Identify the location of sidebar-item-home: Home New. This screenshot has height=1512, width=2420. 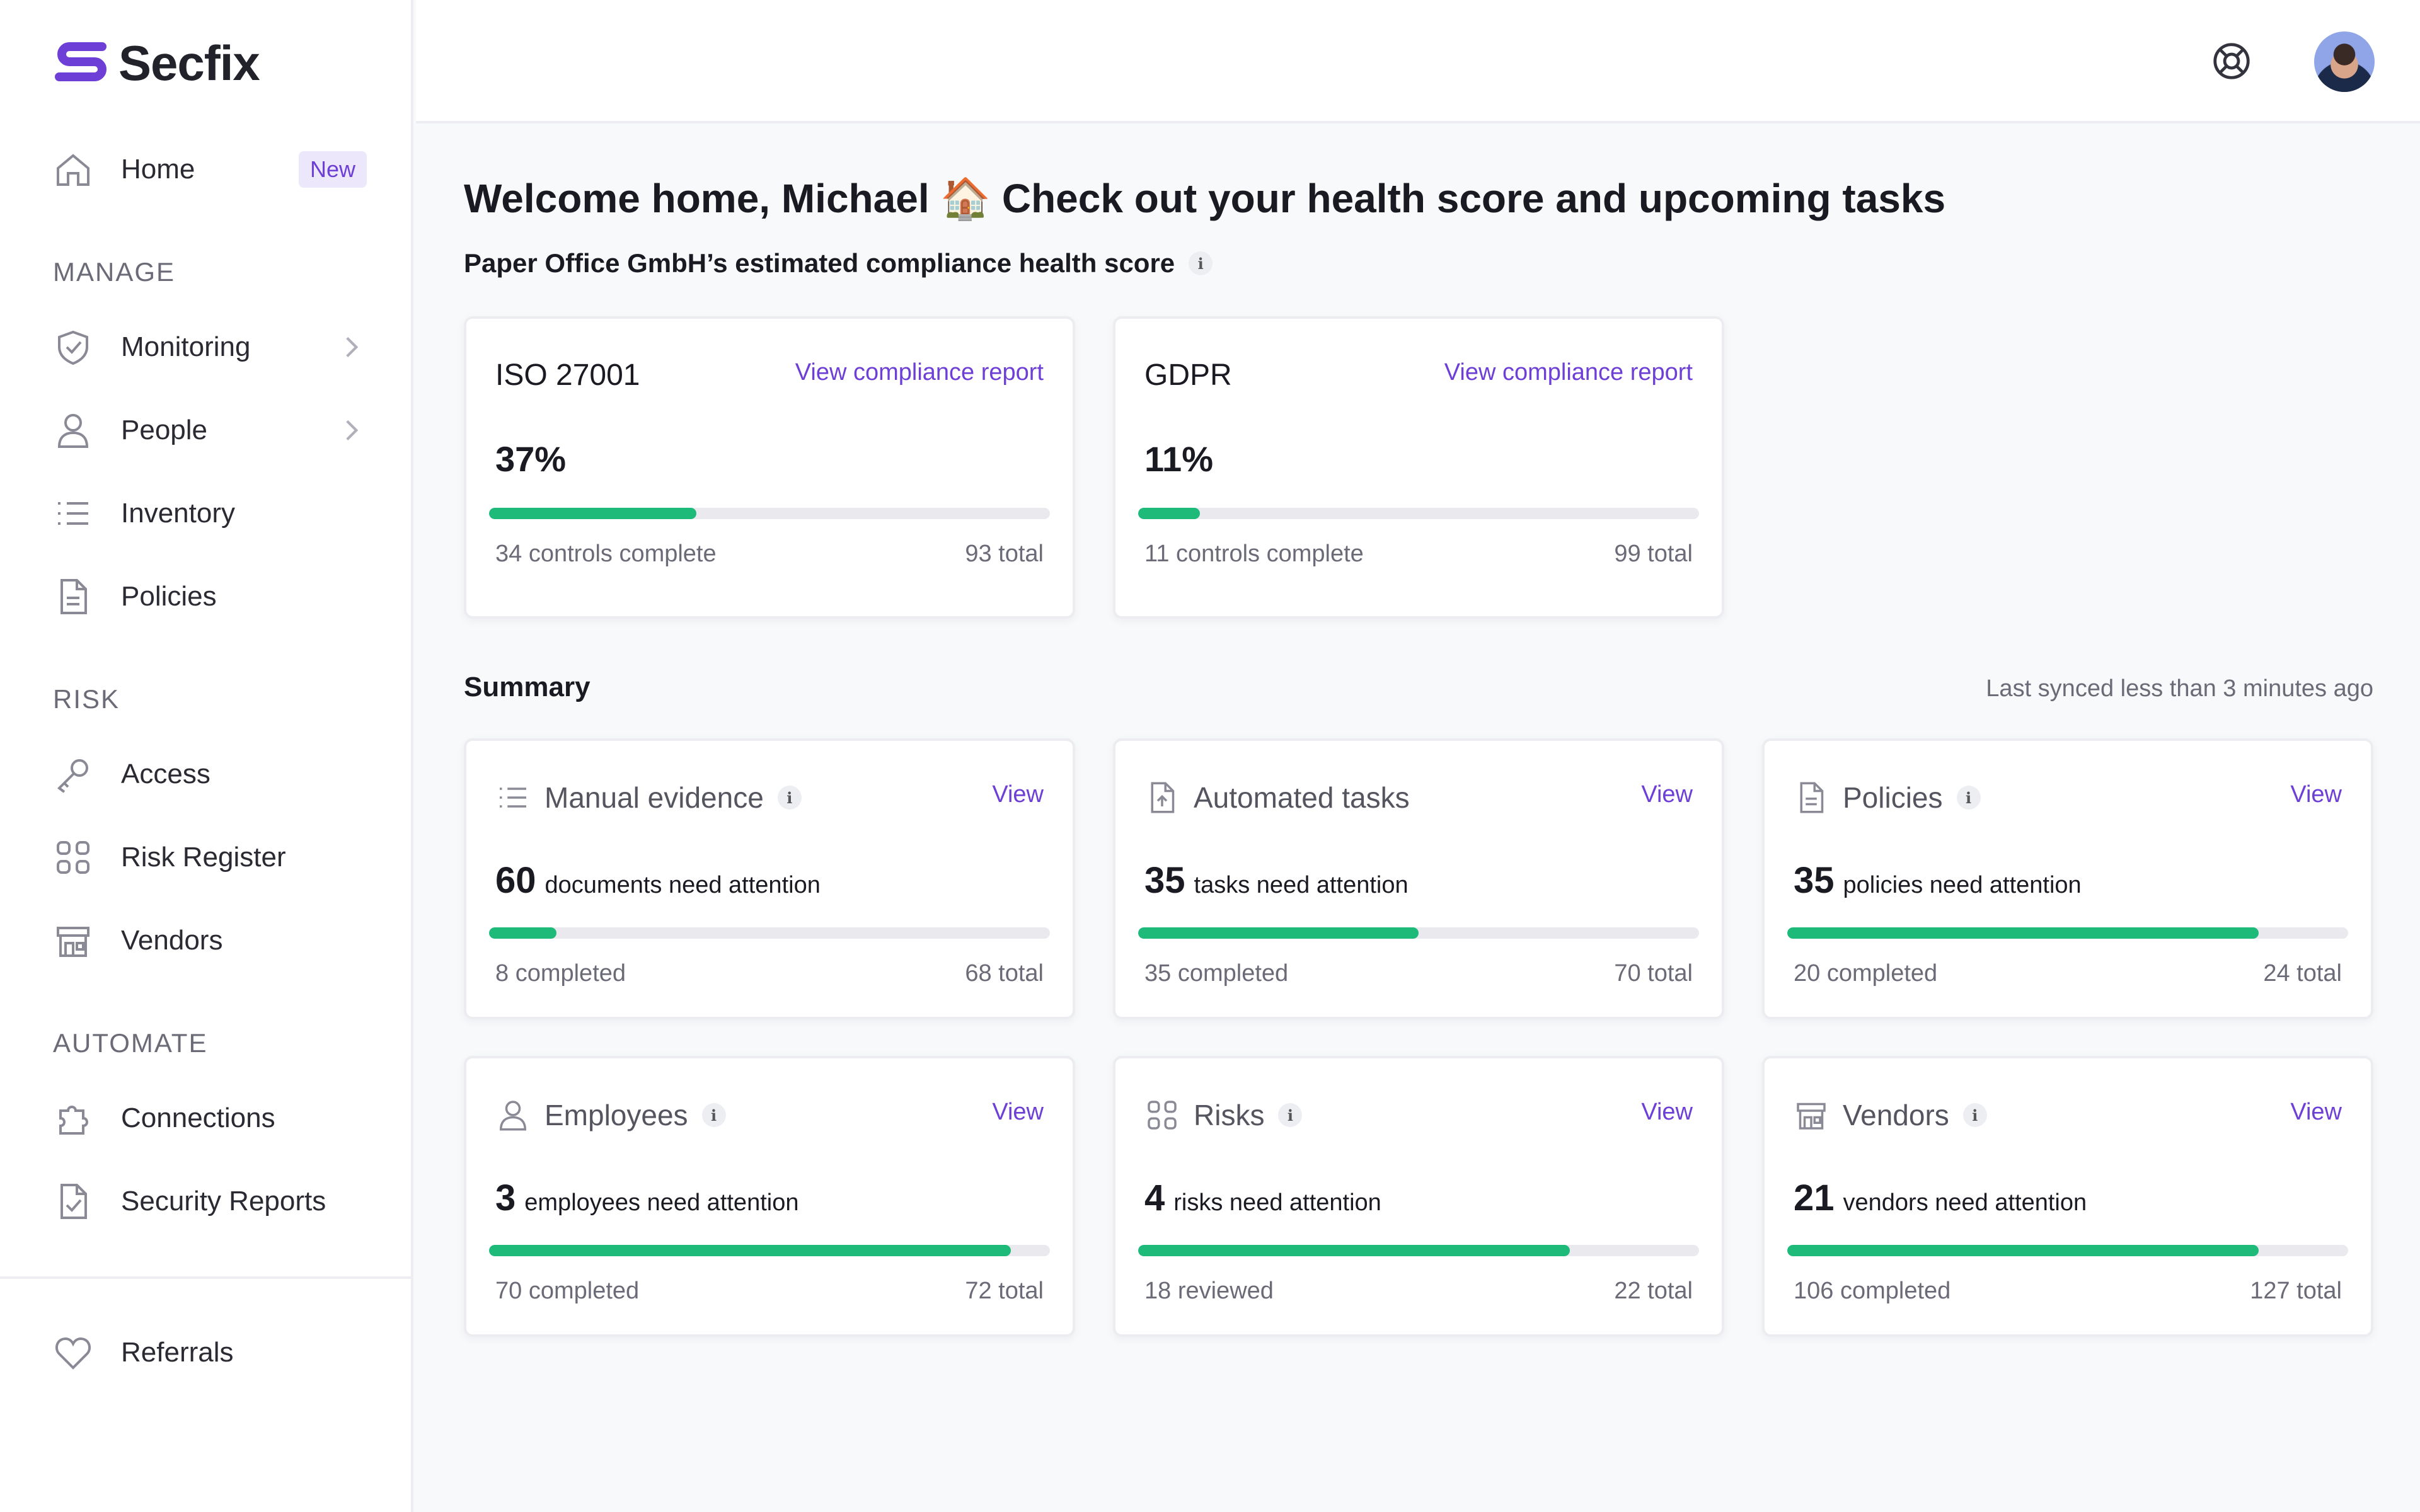
(210, 169).